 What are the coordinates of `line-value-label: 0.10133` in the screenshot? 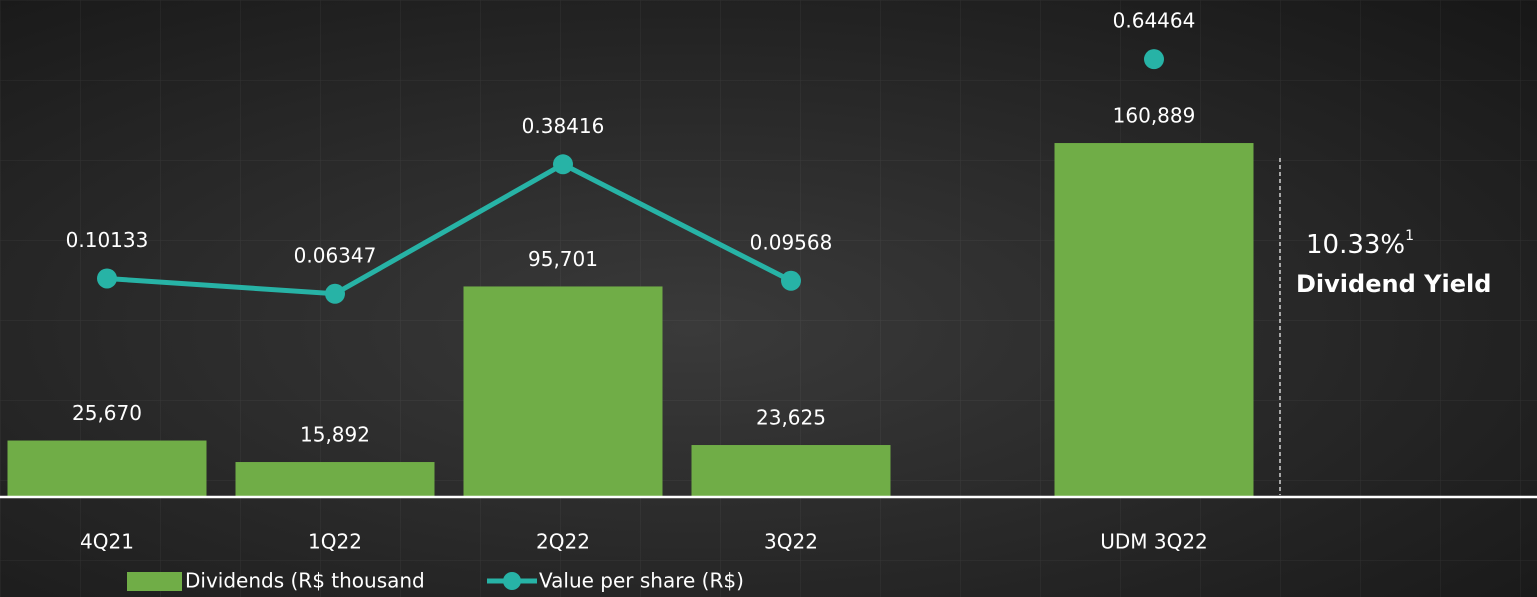 It's located at (107, 240).